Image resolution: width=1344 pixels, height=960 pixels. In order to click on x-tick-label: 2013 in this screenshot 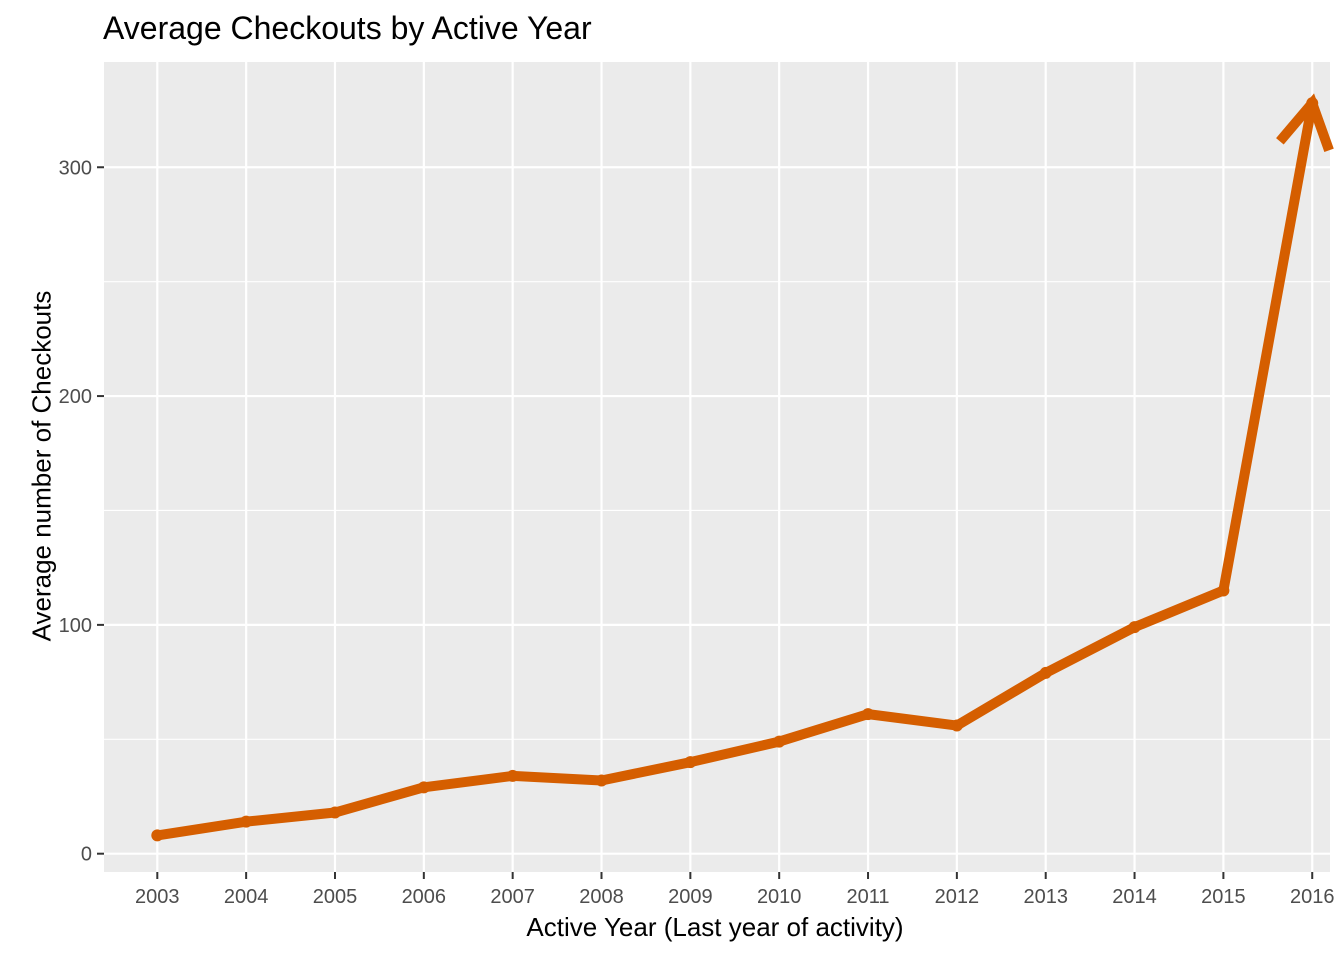, I will do `click(1045, 897)`.